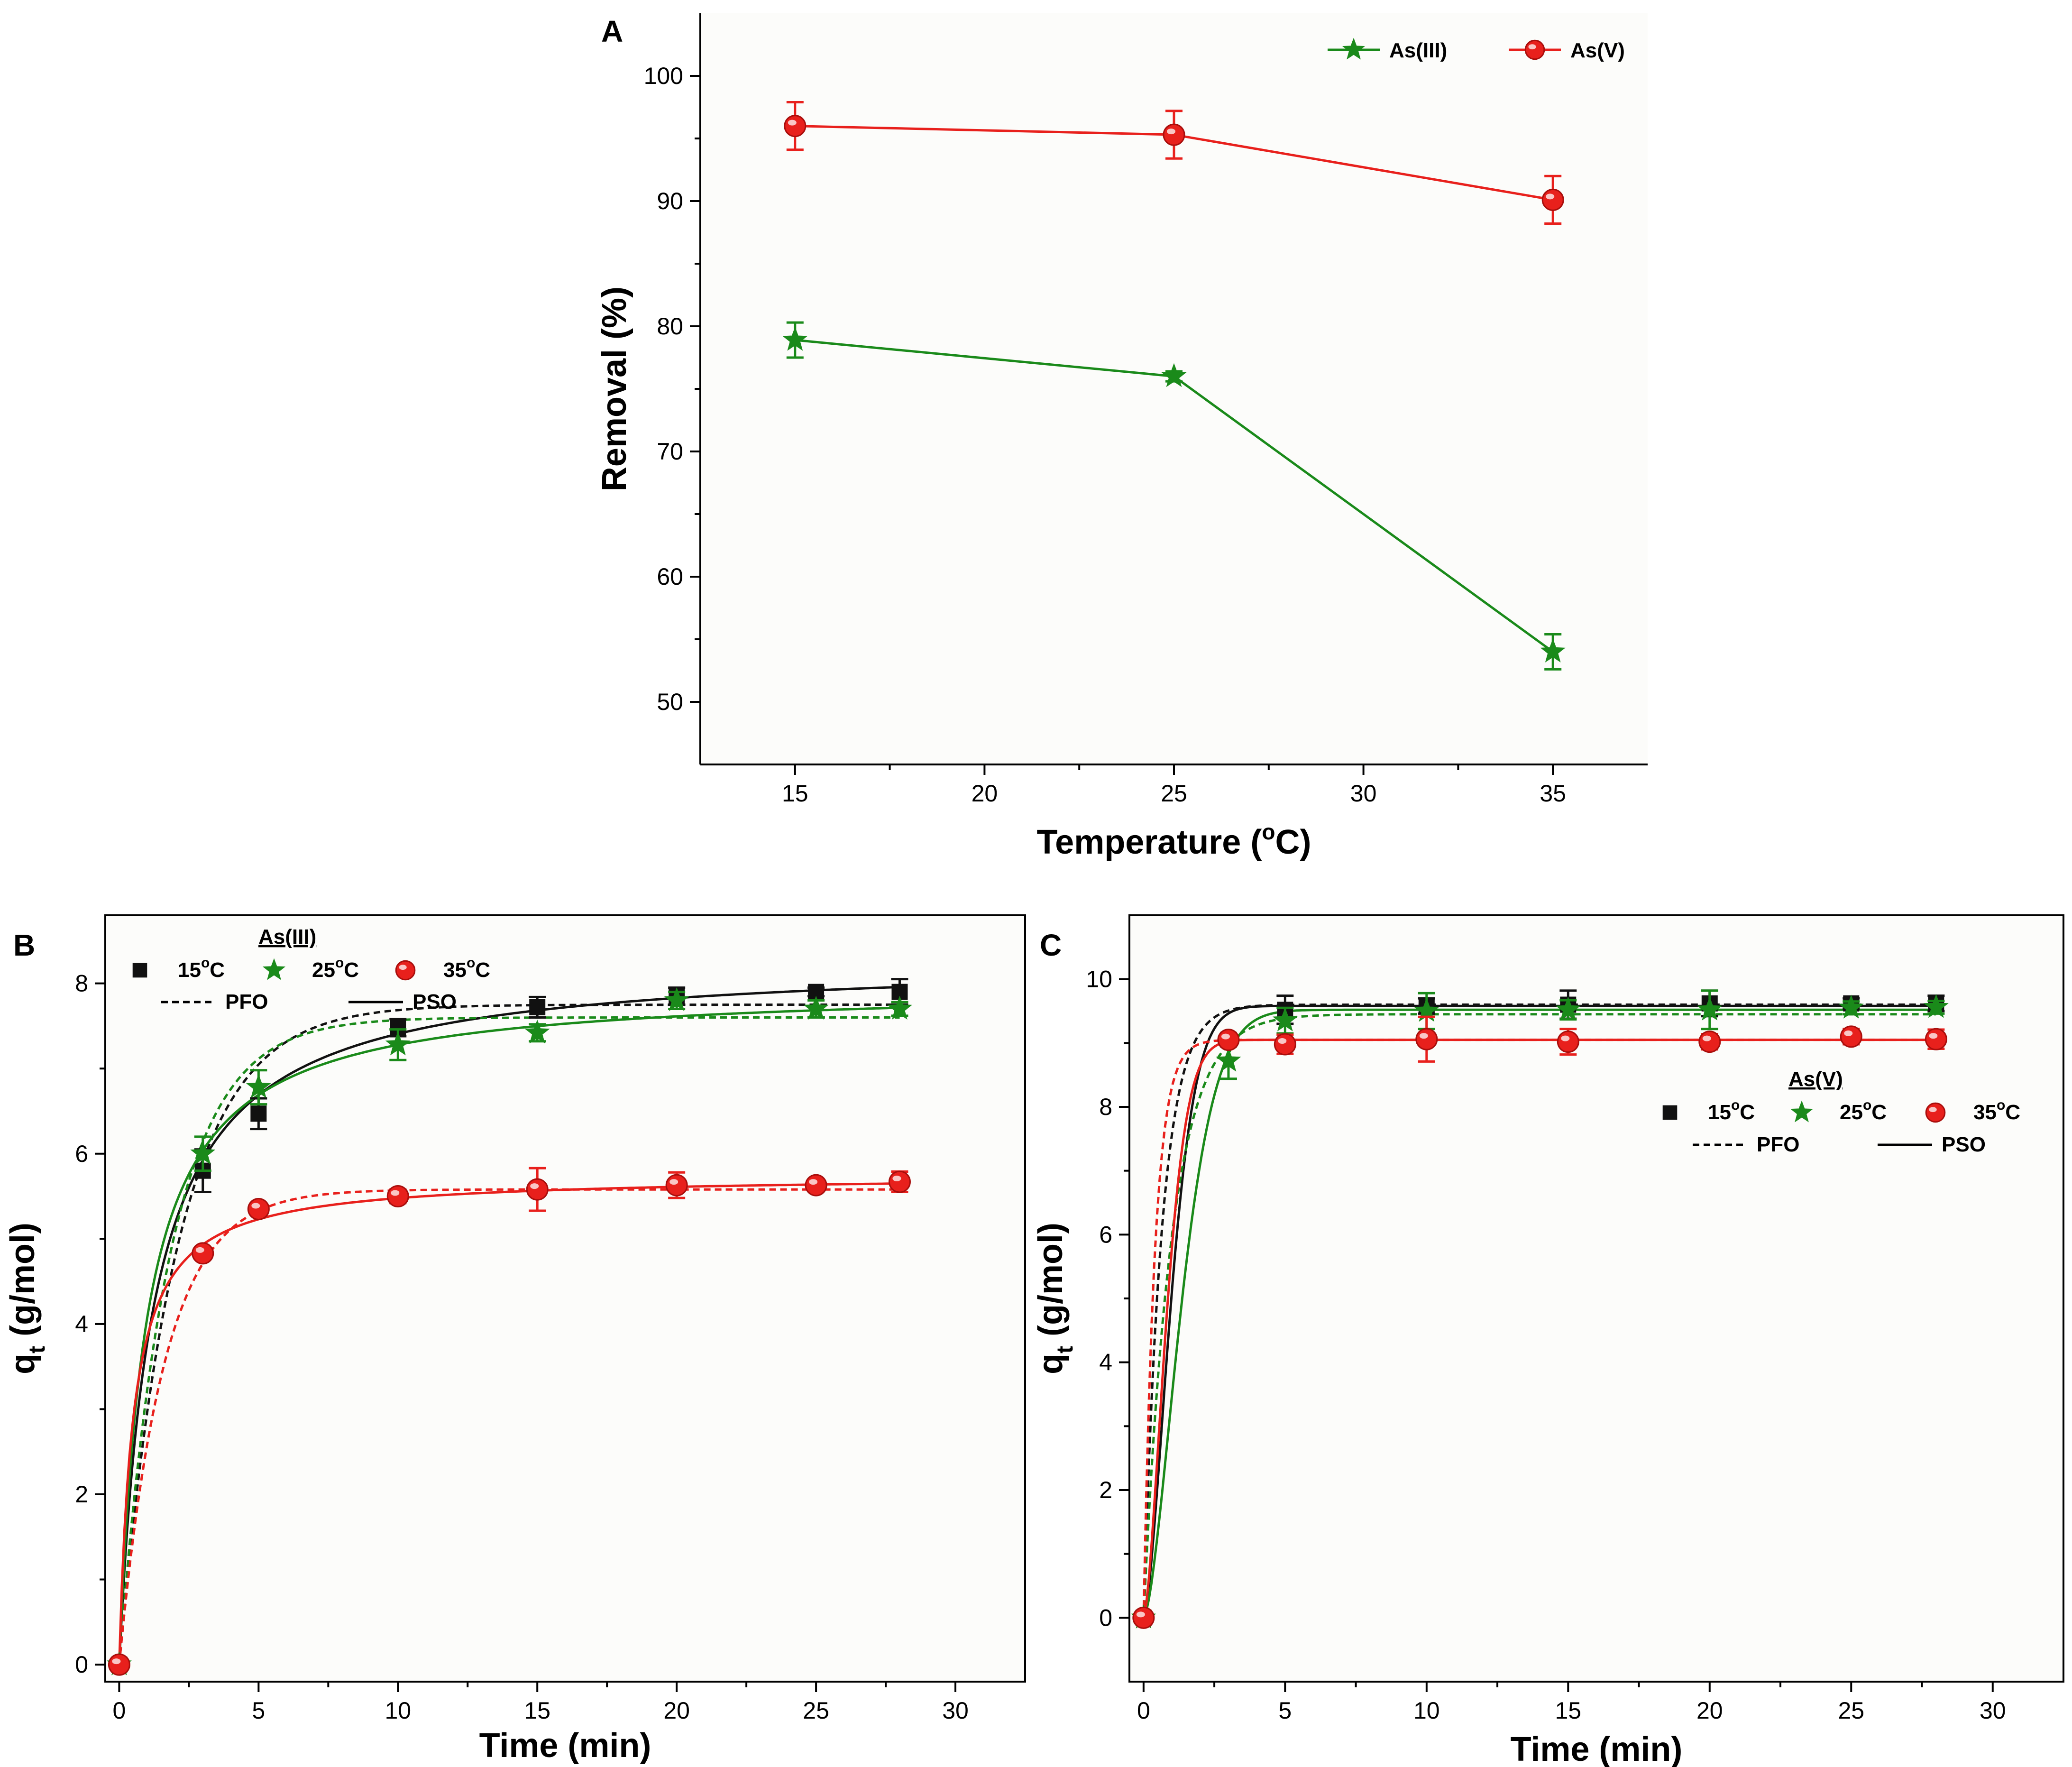 The width and height of the screenshot is (2072, 1767). What do you see at coordinates (614, 388) in the screenshot?
I see `y-axis-title: Removal (%)` at bounding box center [614, 388].